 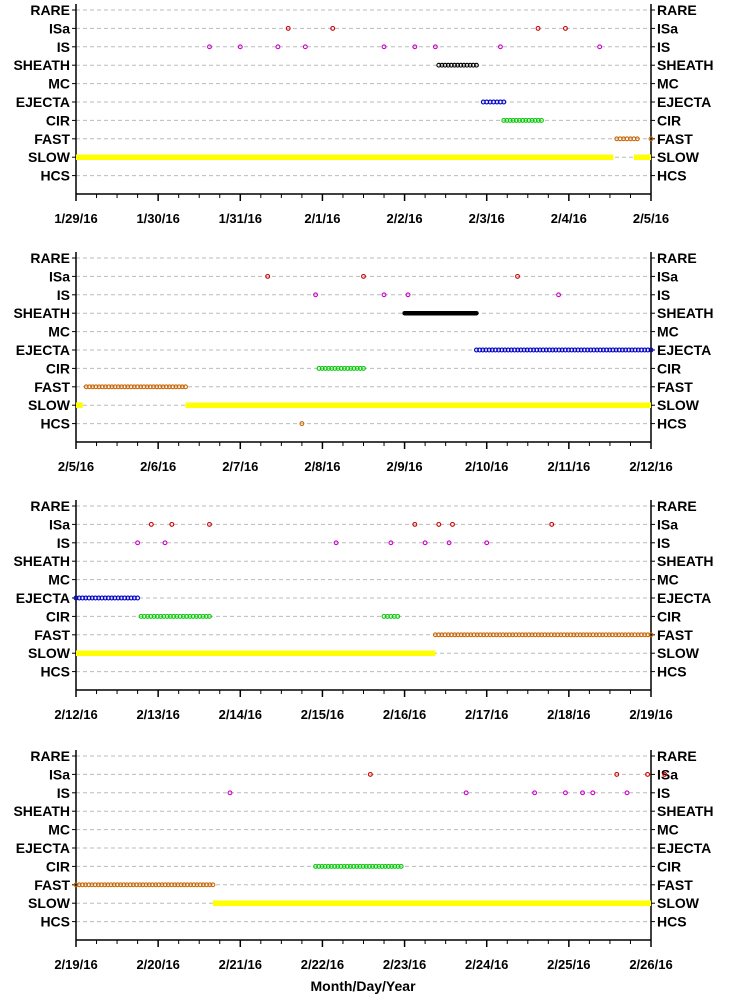 I want to click on x-tick-label: 2/21/16, so click(x=240, y=964).